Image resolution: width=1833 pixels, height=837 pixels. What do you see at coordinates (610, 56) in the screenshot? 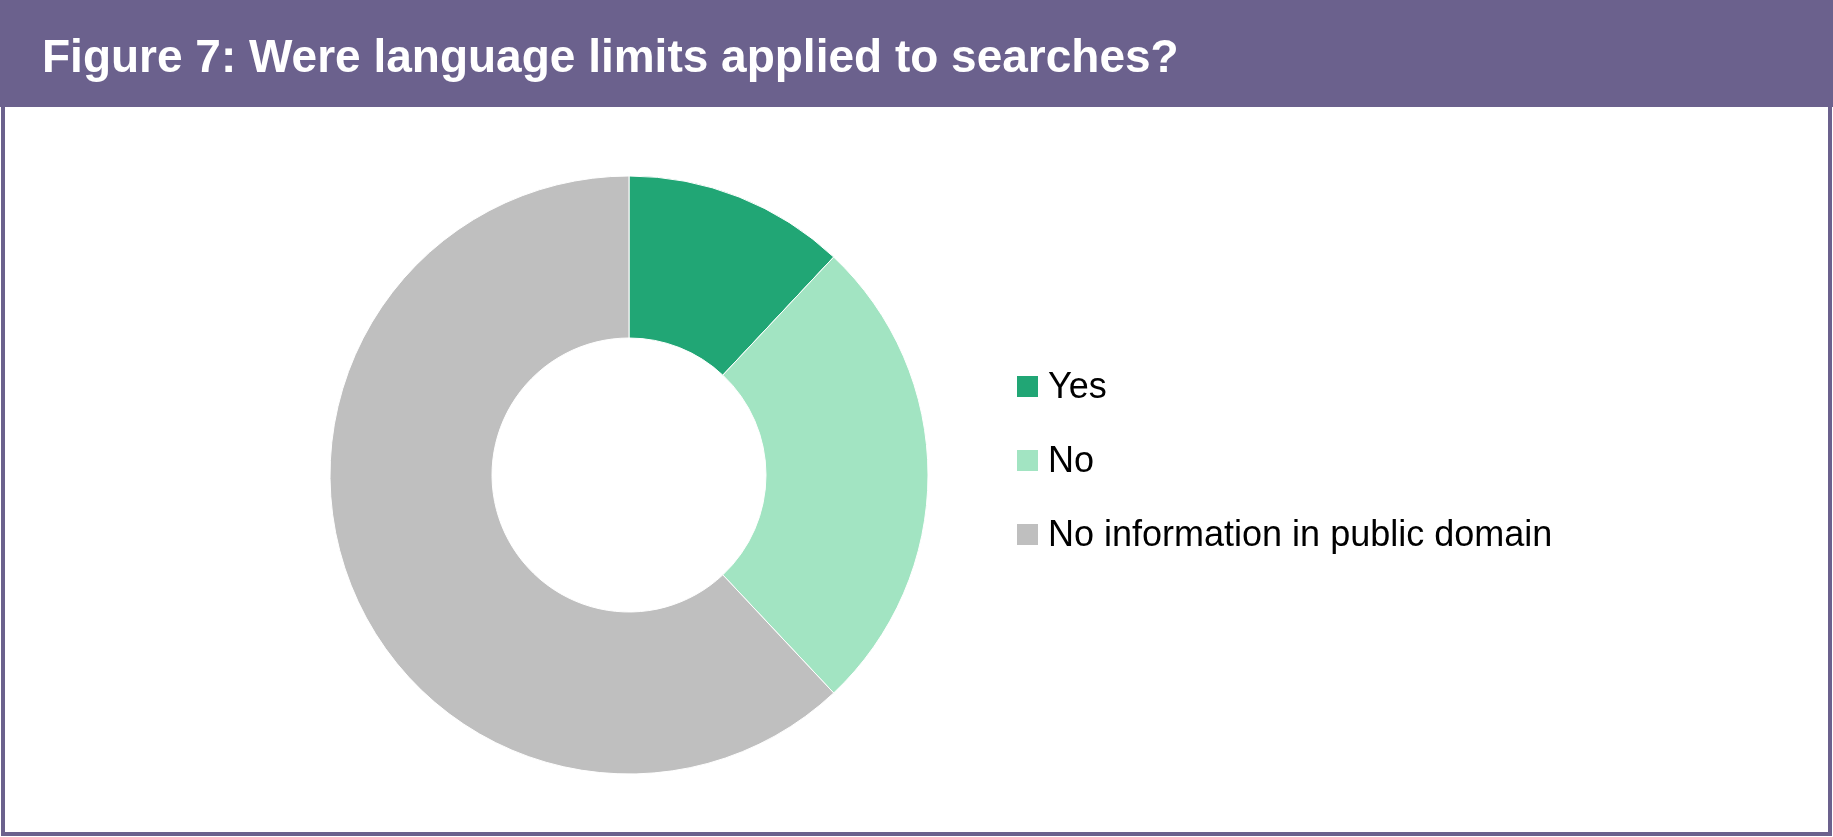
I see `chart-title: Figure 7: Were language limits applied to searches?` at bounding box center [610, 56].